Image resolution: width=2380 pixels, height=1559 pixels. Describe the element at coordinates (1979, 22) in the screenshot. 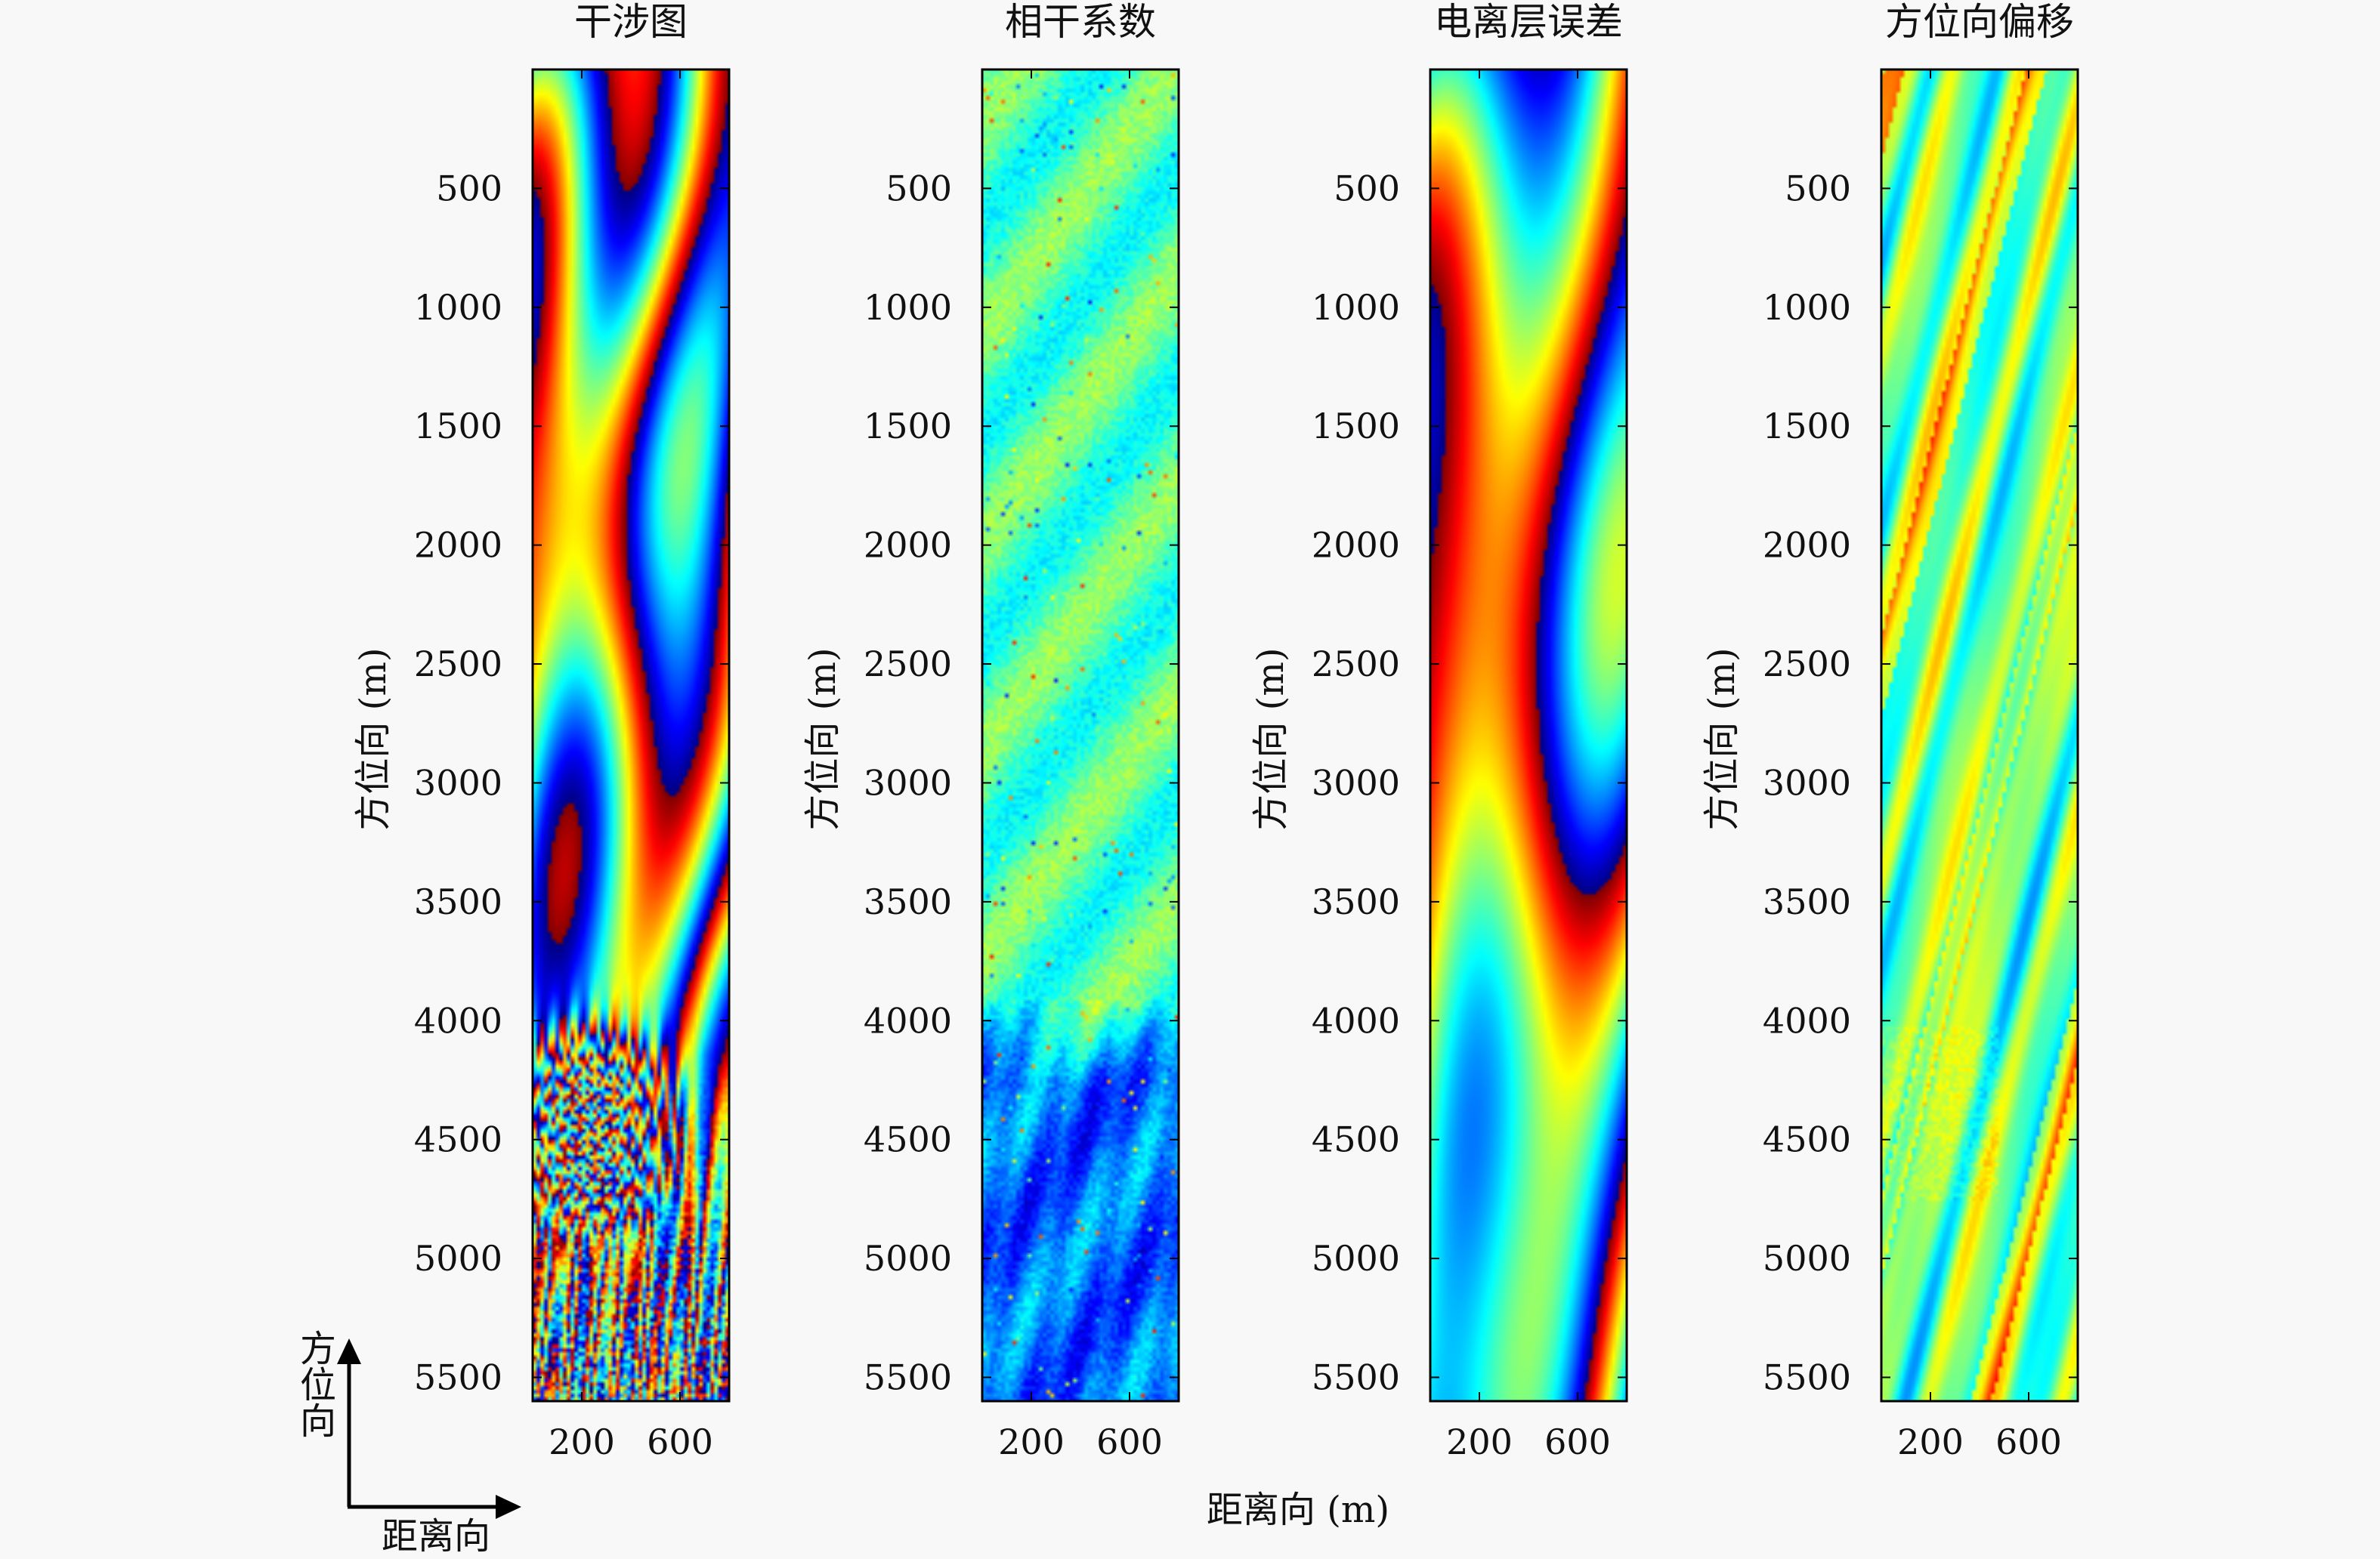

I see `panel-title: 方位向偏移` at that location.